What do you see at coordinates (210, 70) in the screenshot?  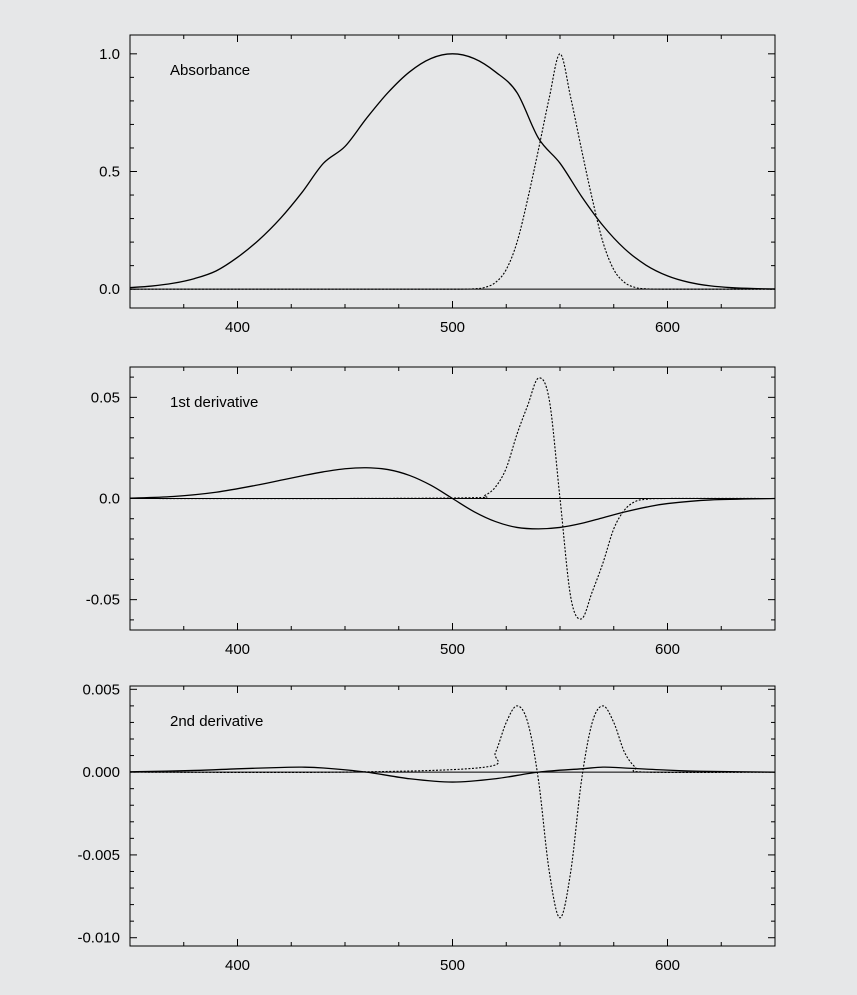 I see `panel-title: Absorbance` at bounding box center [210, 70].